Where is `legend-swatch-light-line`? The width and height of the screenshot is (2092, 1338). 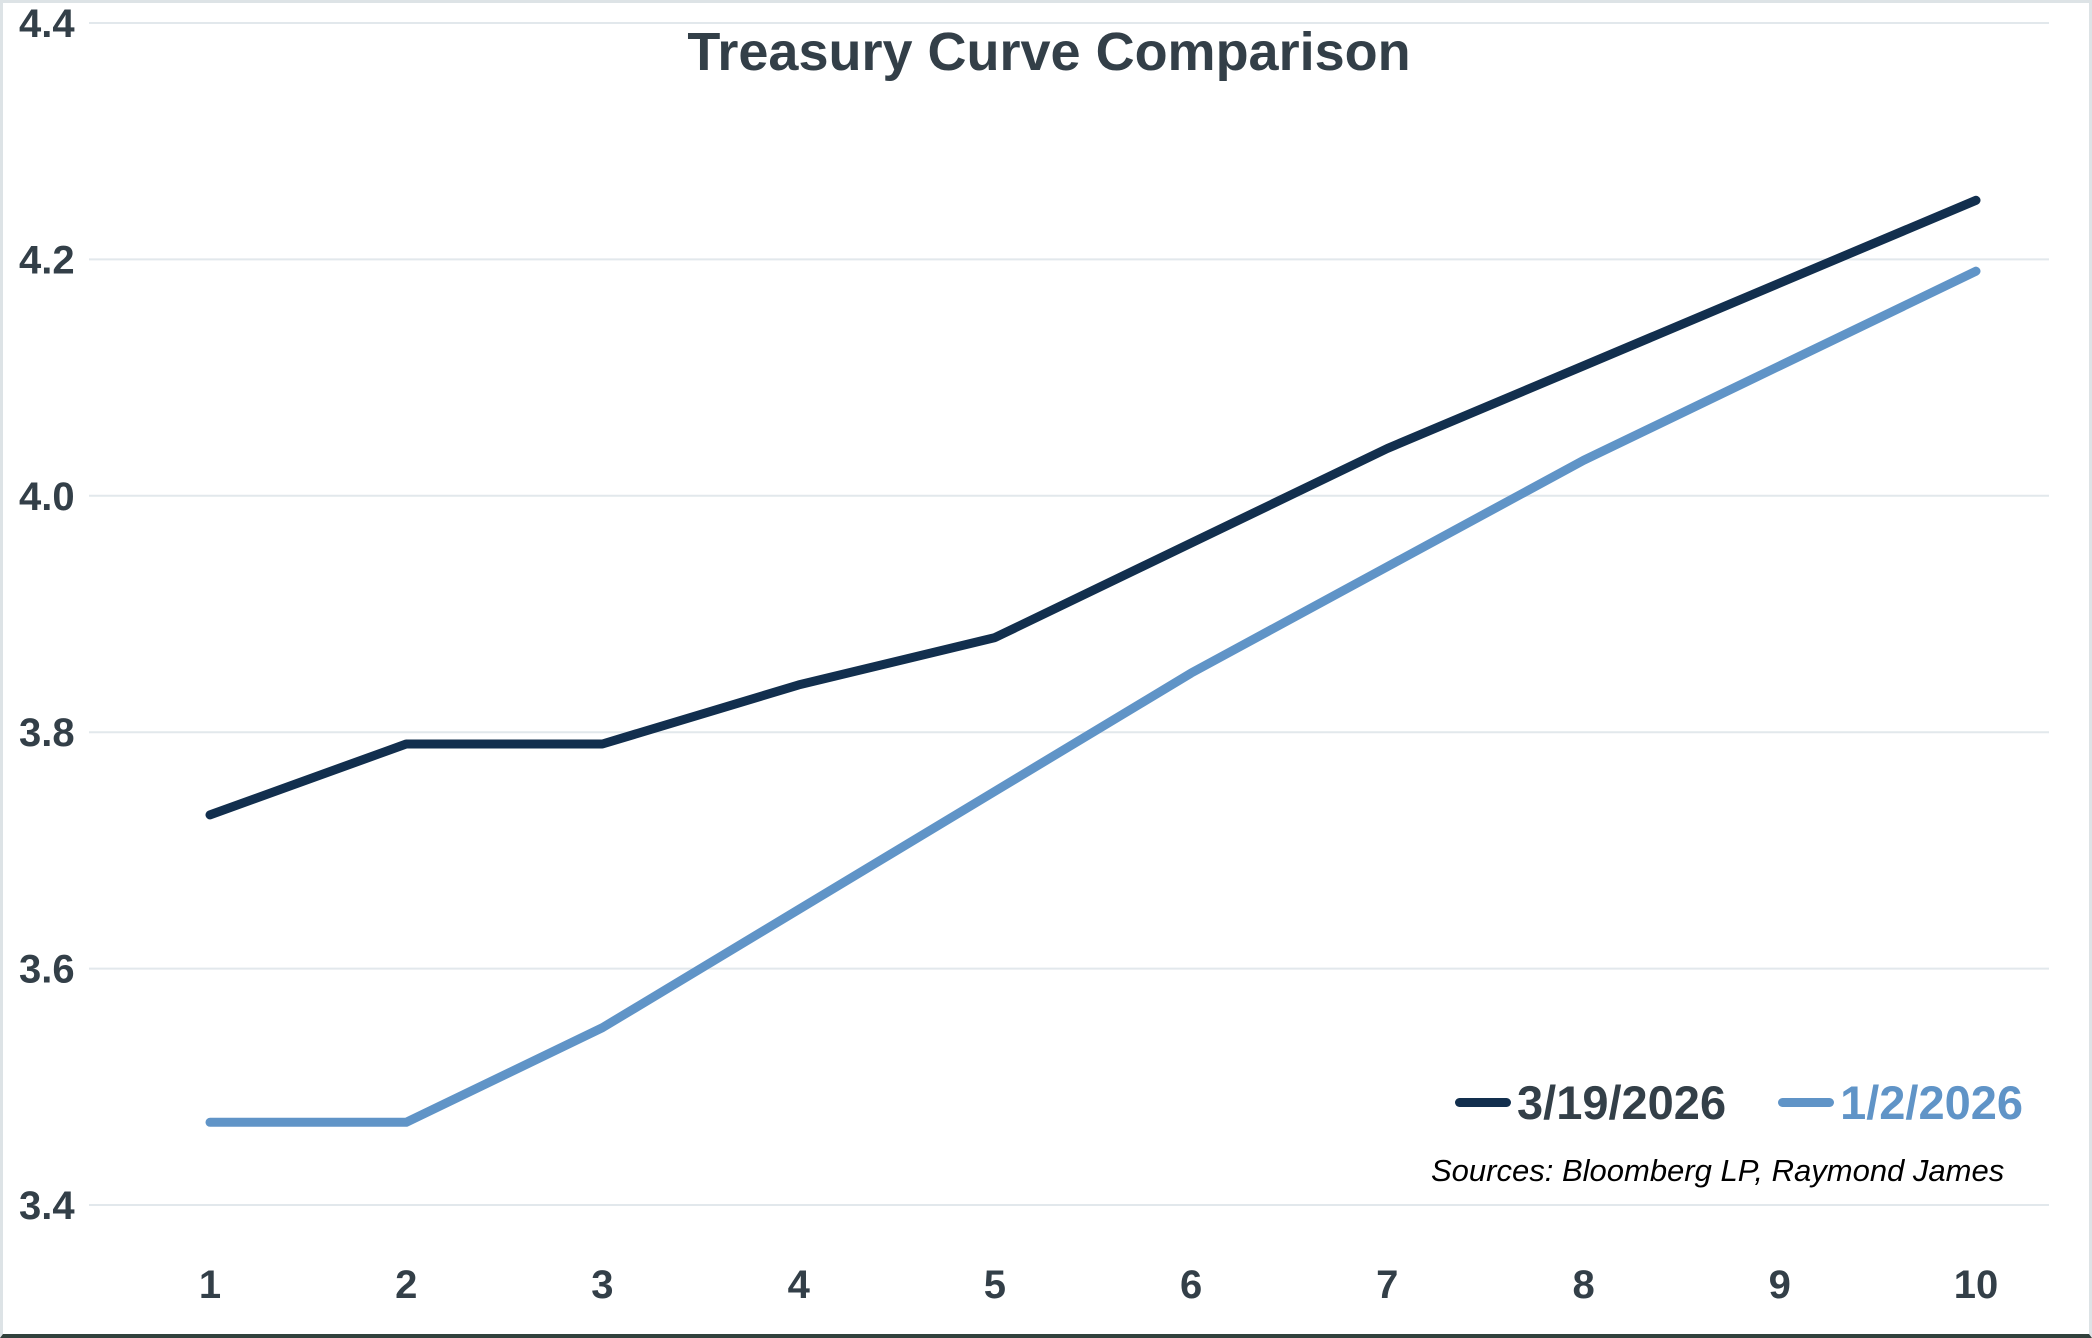 legend-swatch-light-line is located at coordinates (1806, 1102).